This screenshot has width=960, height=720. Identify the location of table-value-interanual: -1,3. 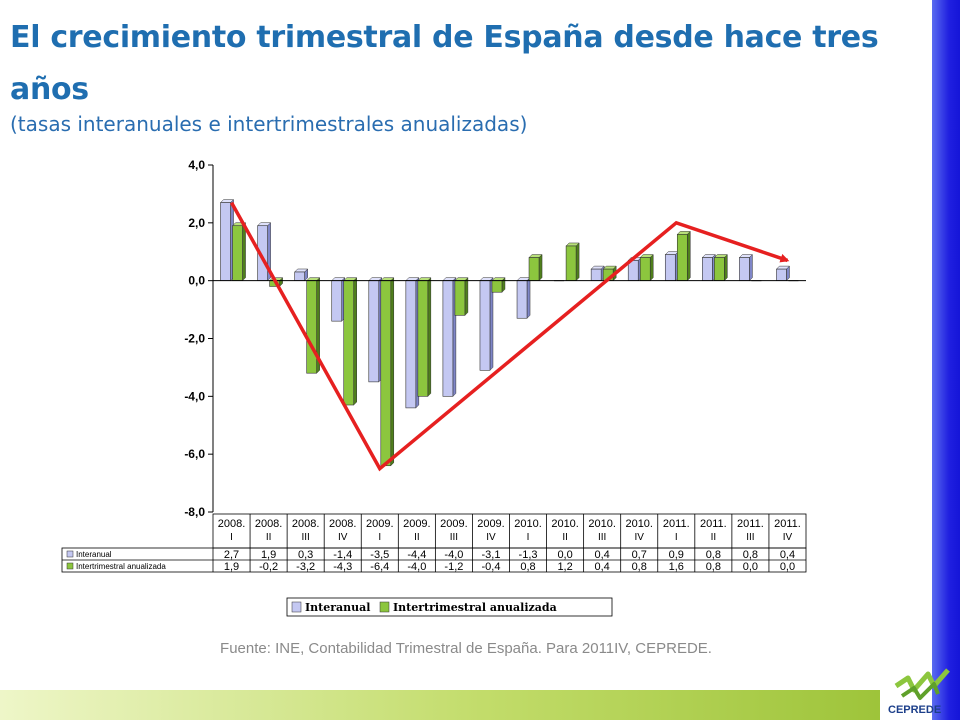
(528, 555).